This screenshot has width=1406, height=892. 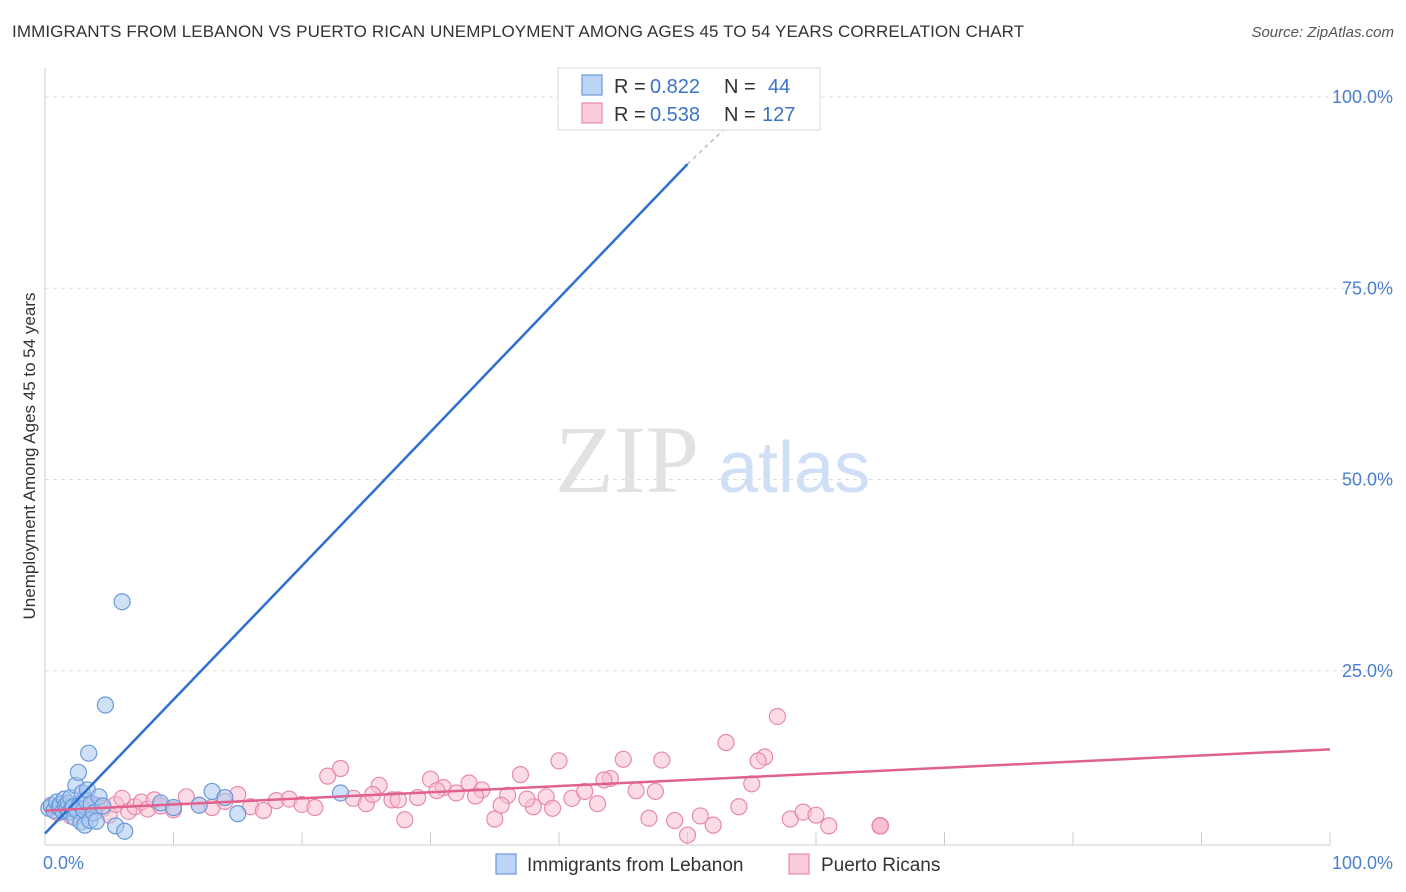 I want to click on legend-r-value-1: 0.822, so click(x=675, y=87).